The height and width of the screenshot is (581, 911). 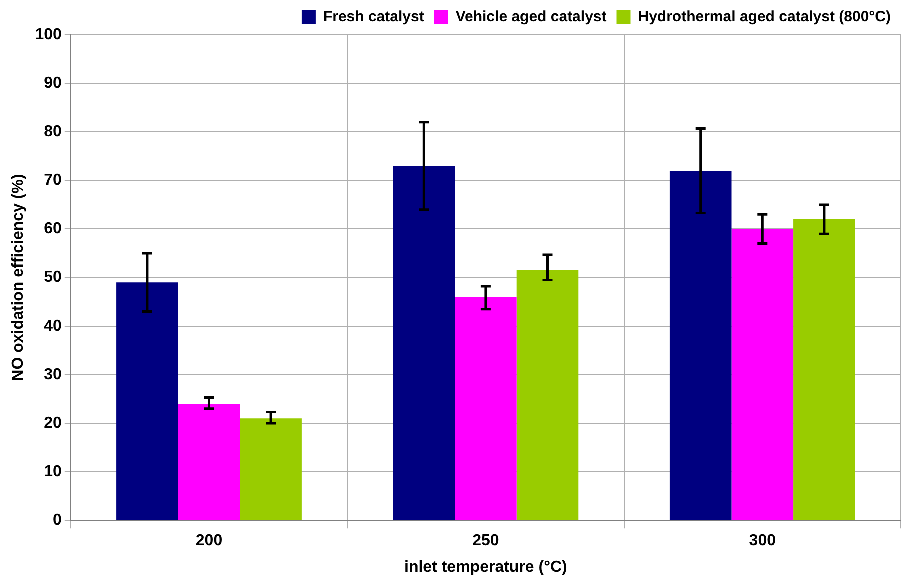 I want to click on legend-label: Hydrothermal aged catalyst (800°C), so click(x=765, y=17).